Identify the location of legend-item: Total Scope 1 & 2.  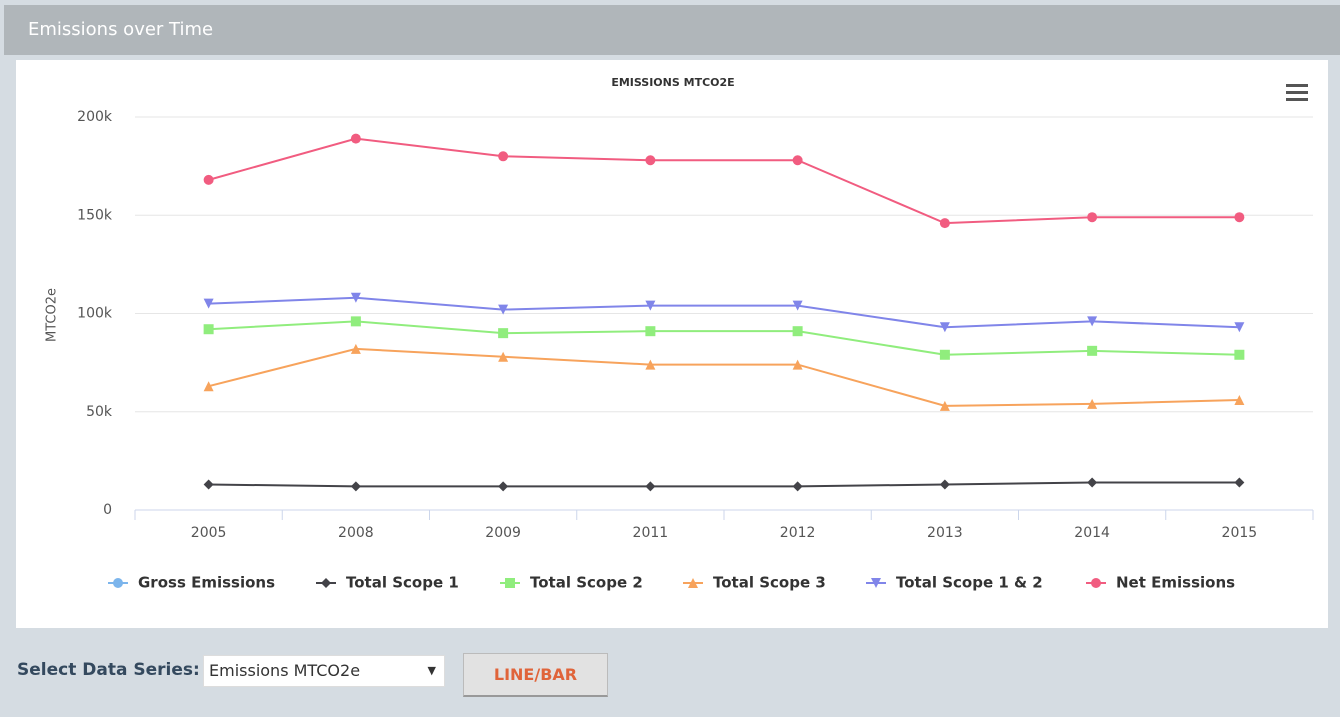
(954, 583).